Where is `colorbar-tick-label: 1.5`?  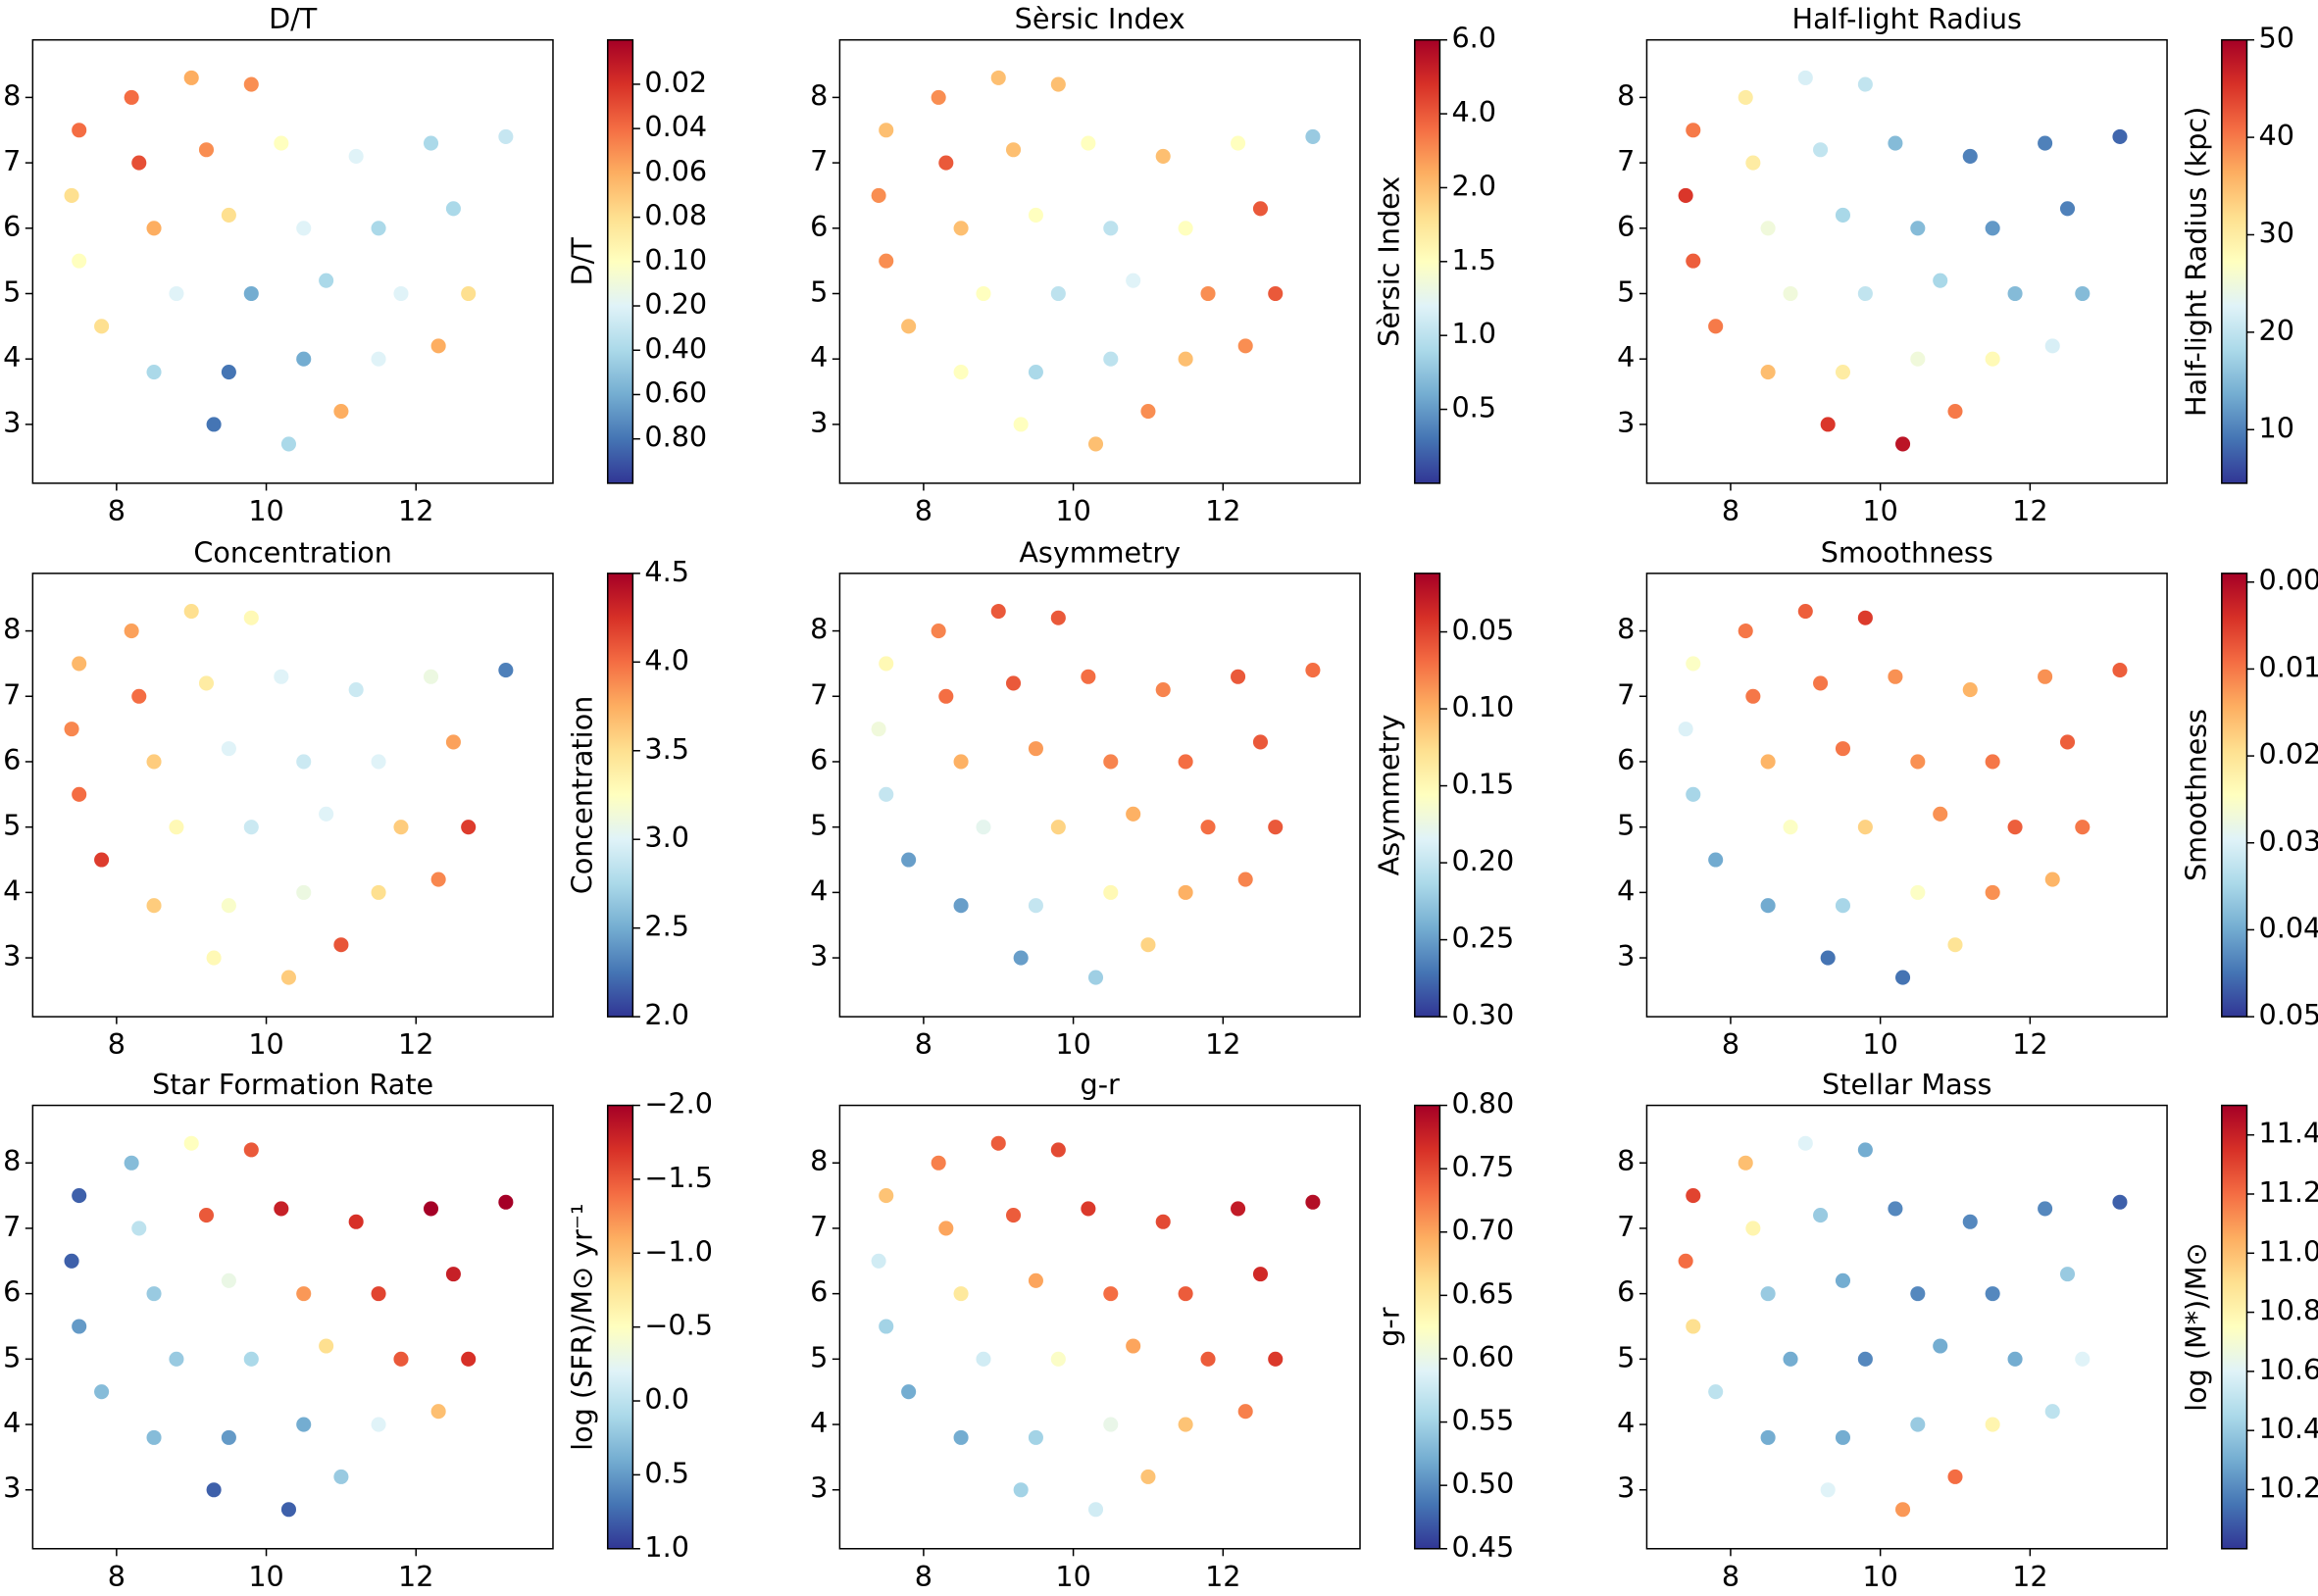
colorbar-tick-label: 1.5 is located at coordinates (1473, 259).